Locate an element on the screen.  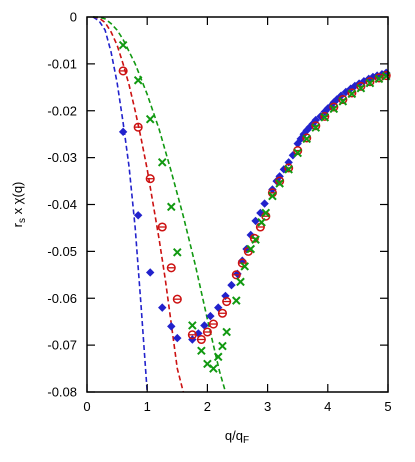
y-tick-label-6: -0.06 is located at coordinates (62, 298).